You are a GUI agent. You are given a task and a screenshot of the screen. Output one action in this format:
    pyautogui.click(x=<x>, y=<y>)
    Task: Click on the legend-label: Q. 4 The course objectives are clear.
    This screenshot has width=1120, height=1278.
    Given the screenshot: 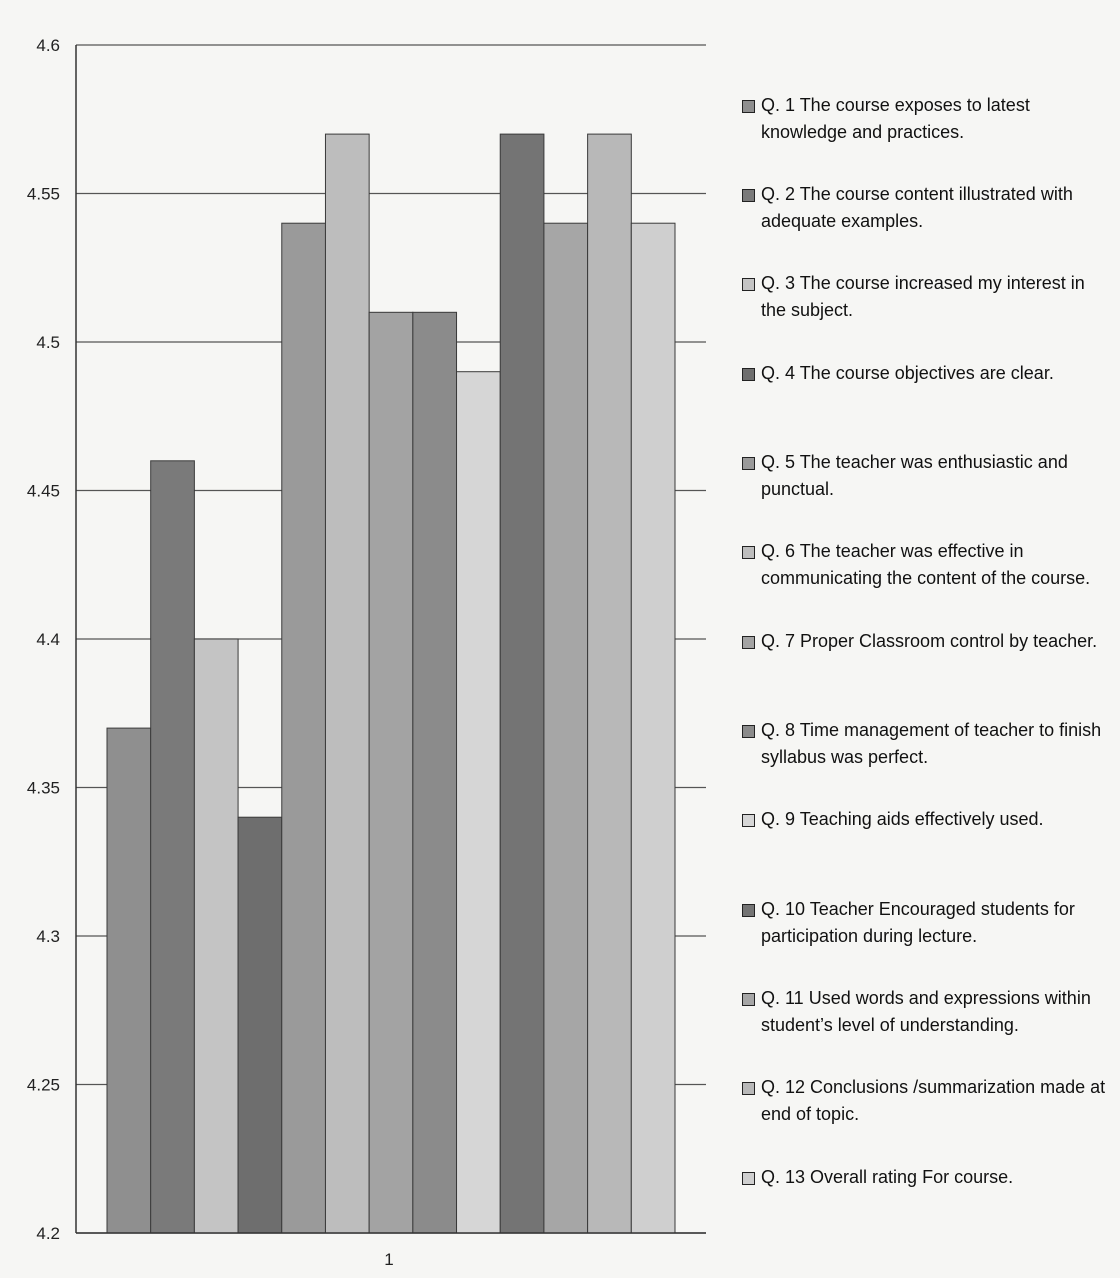 What is the action you would take?
    pyautogui.click(x=907, y=373)
    